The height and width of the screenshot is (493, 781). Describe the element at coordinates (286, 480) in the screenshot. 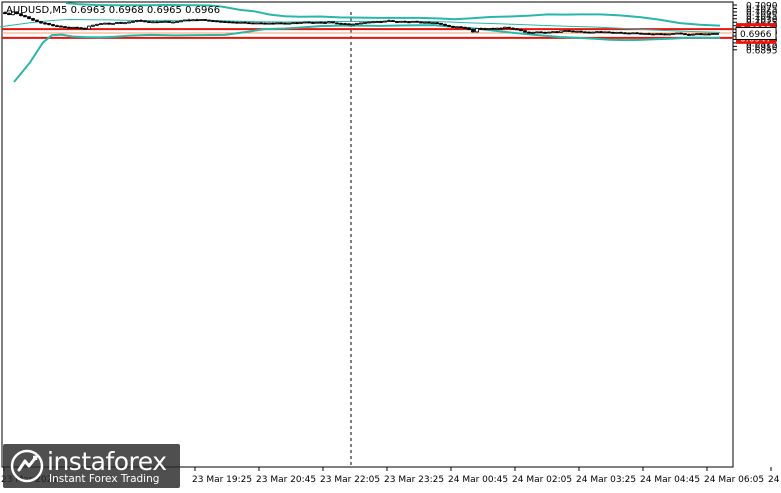

I see `x-tick-label: 23 Mar 20:45` at that location.